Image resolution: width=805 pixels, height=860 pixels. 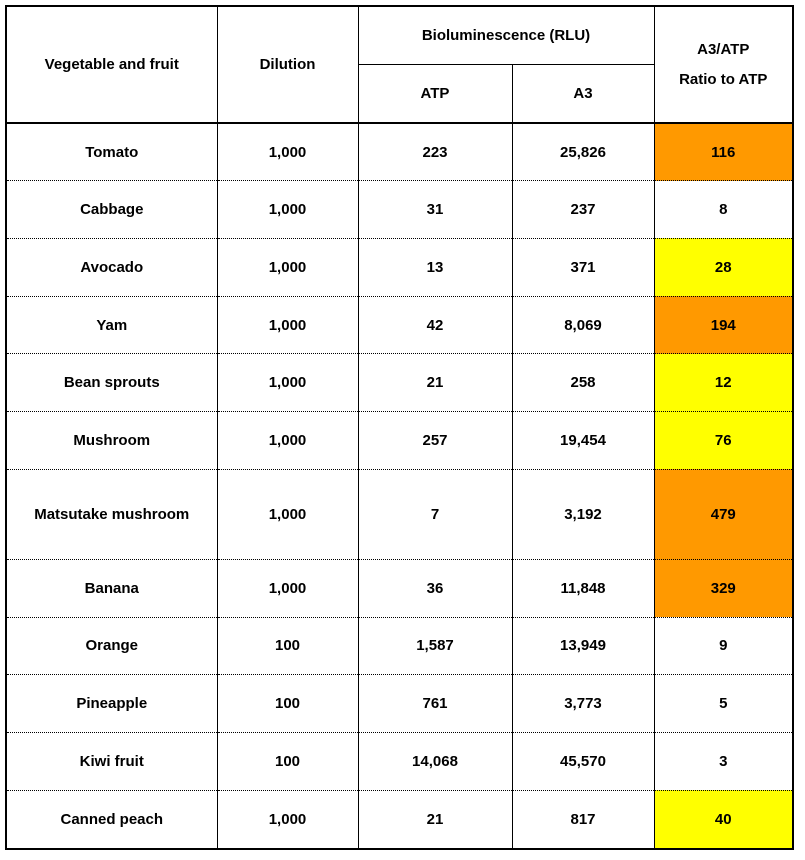 What do you see at coordinates (112, 440) in the screenshot?
I see `cell-name: Mushroom` at bounding box center [112, 440].